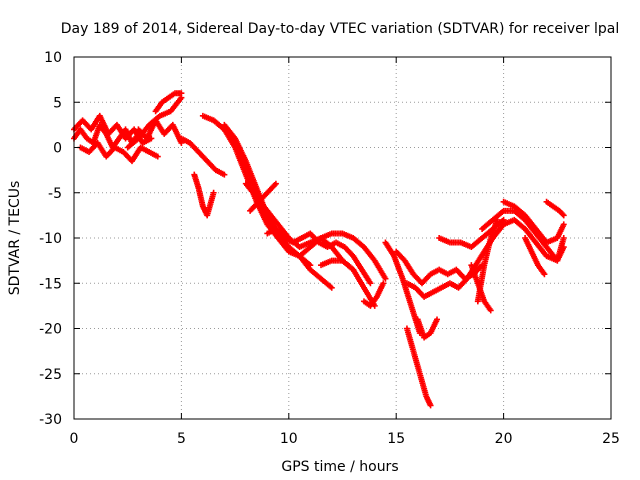 The width and height of the screenshot is (640, 480). Describe the element at coordinates (289, 439) in the screenshot. I see `x-tick-label: 10` at that location.